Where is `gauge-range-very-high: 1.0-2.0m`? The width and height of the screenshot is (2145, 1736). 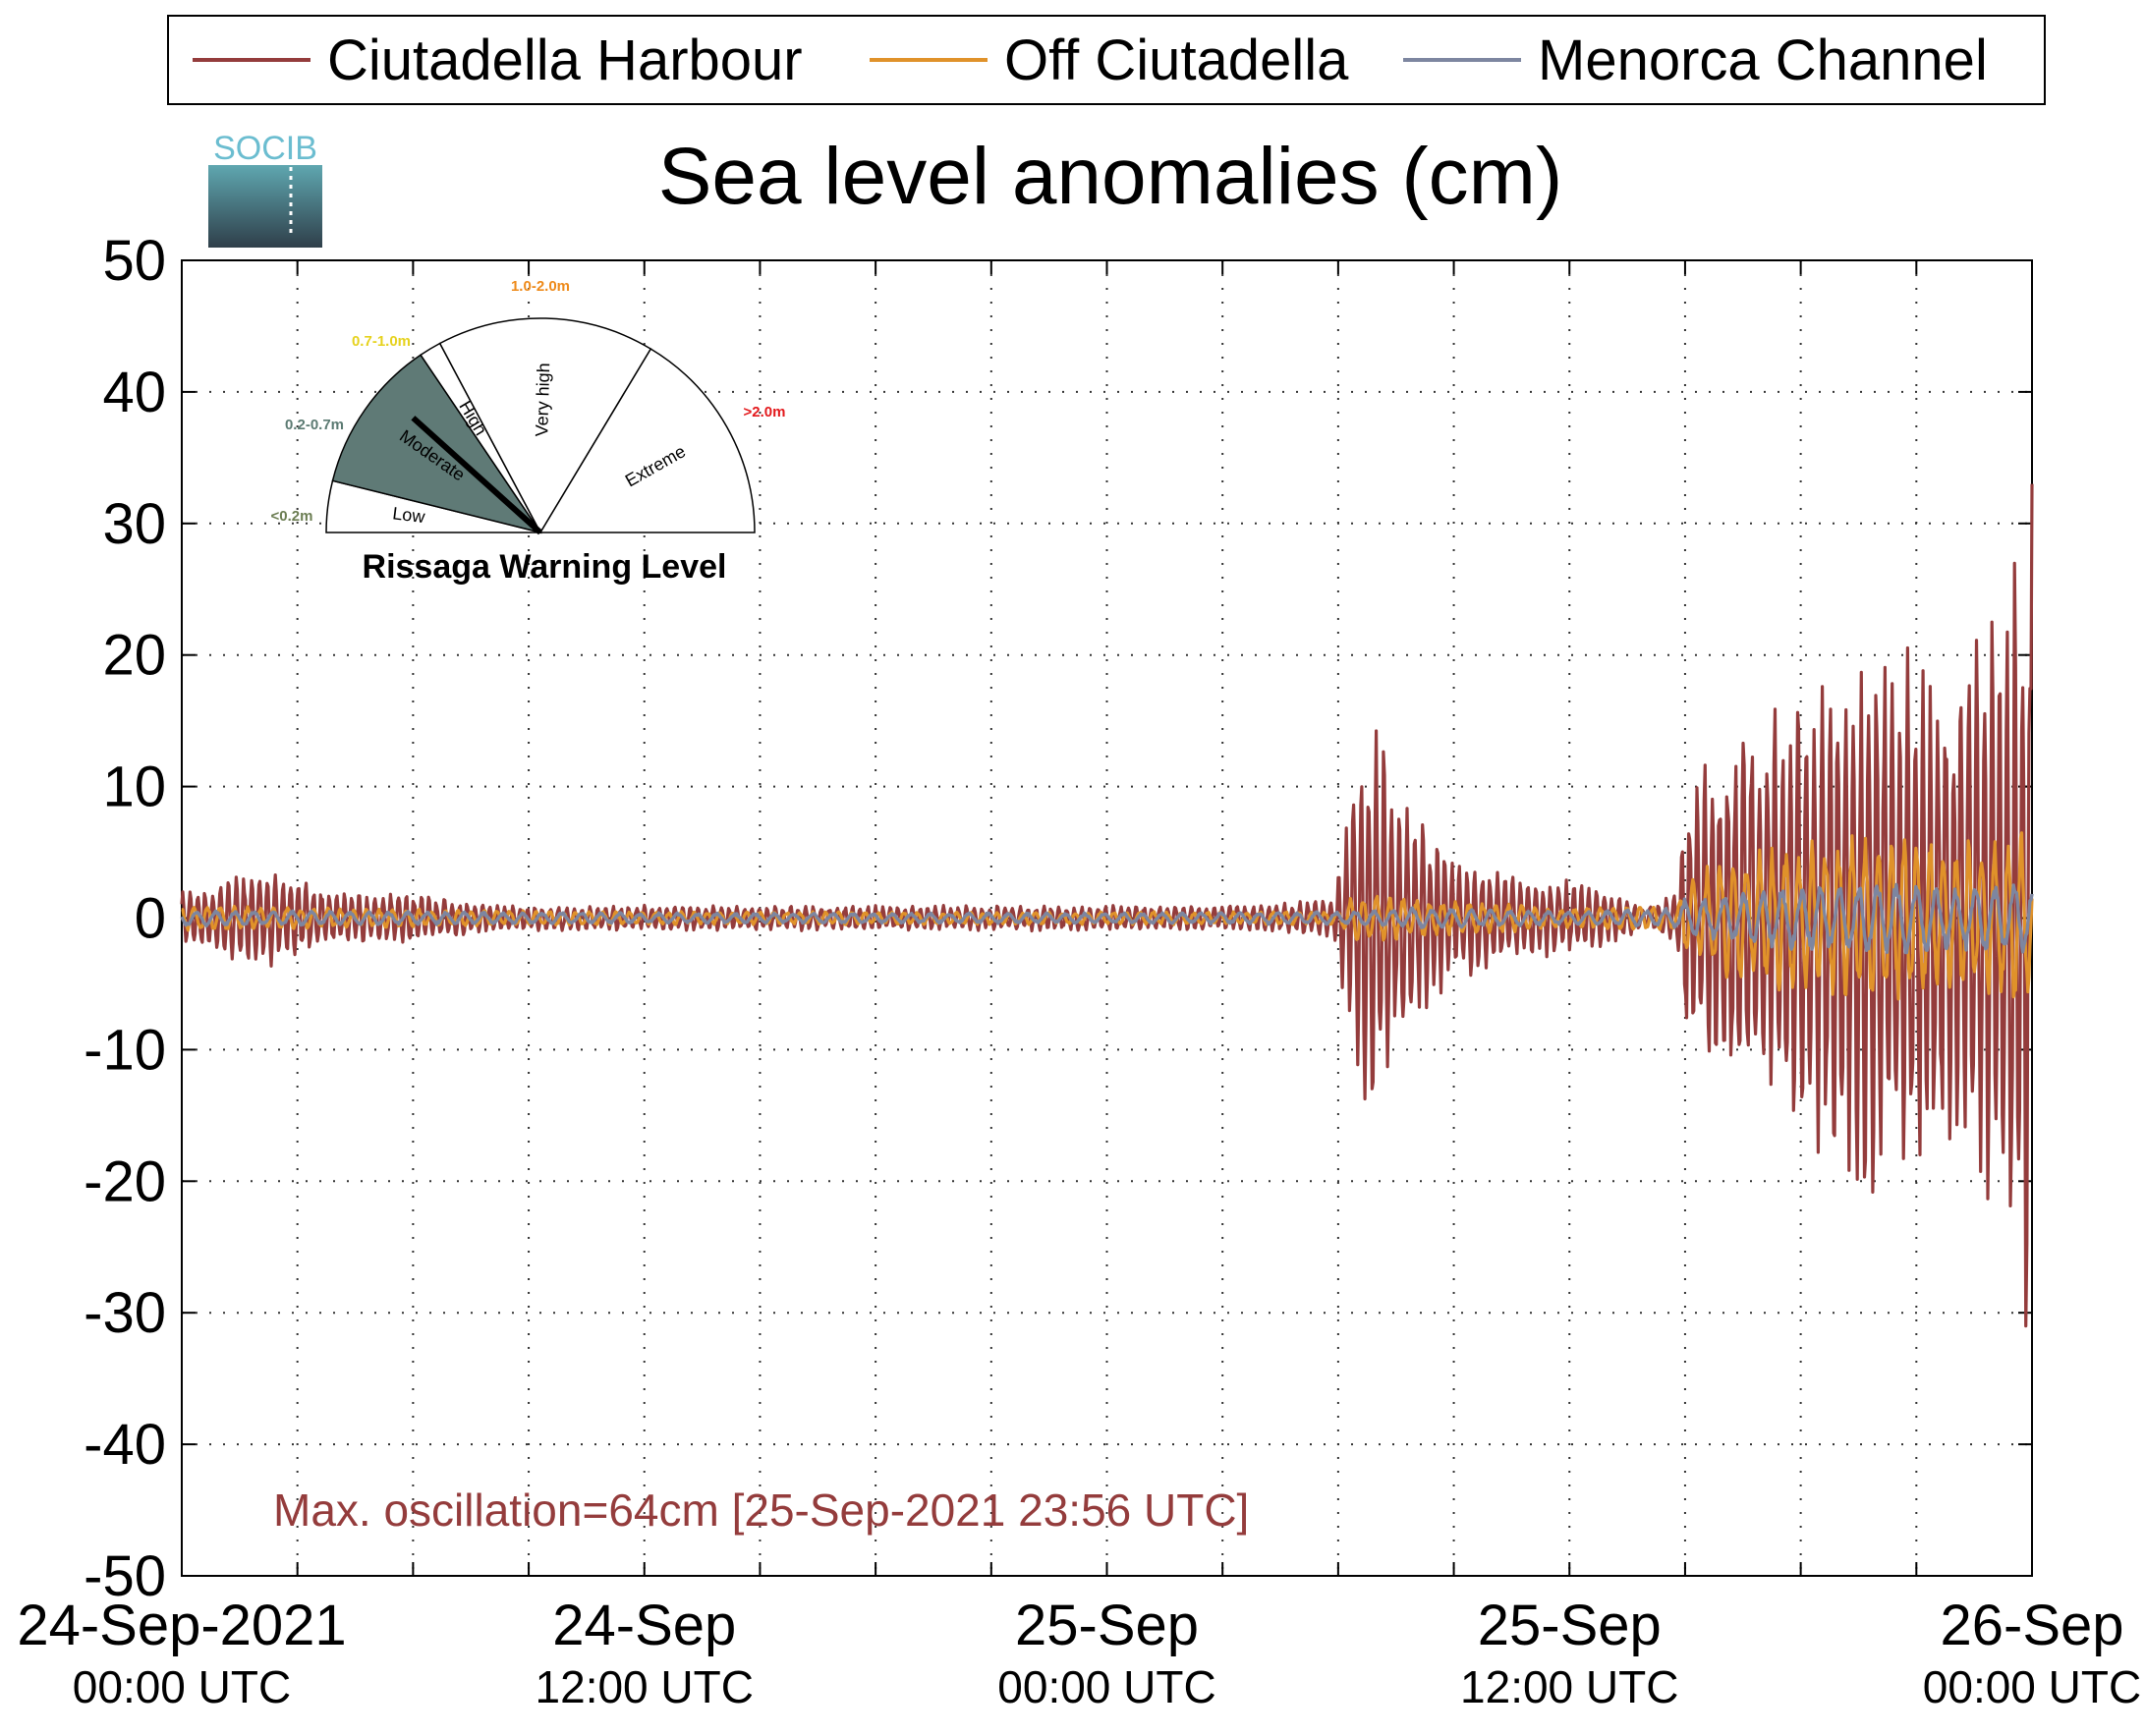 gauge-range-very-high: 1.0-2.0m is located at coordinates (540, 286).